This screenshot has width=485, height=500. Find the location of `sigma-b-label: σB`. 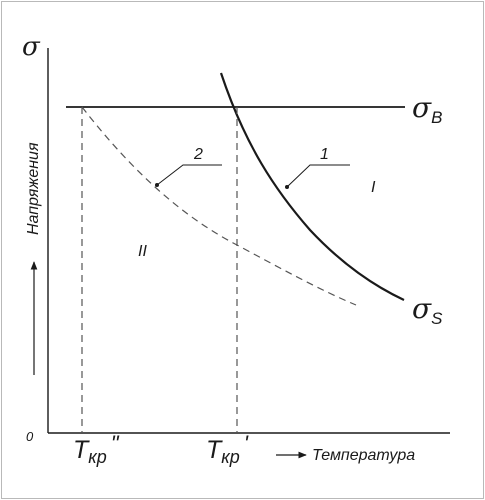

sigma-b-label: σB is located at coordinates (427, 109).